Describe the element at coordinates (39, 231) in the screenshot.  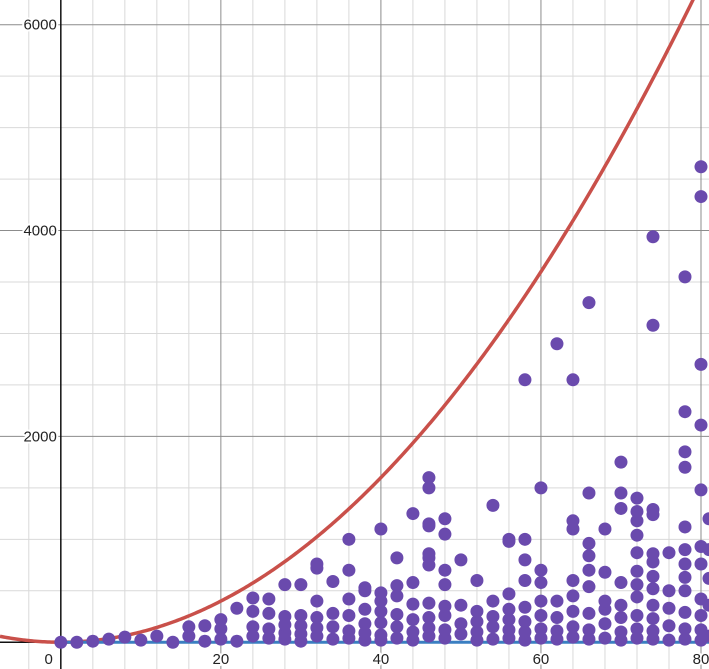
I see `y-tick-label: 4000` at that location.